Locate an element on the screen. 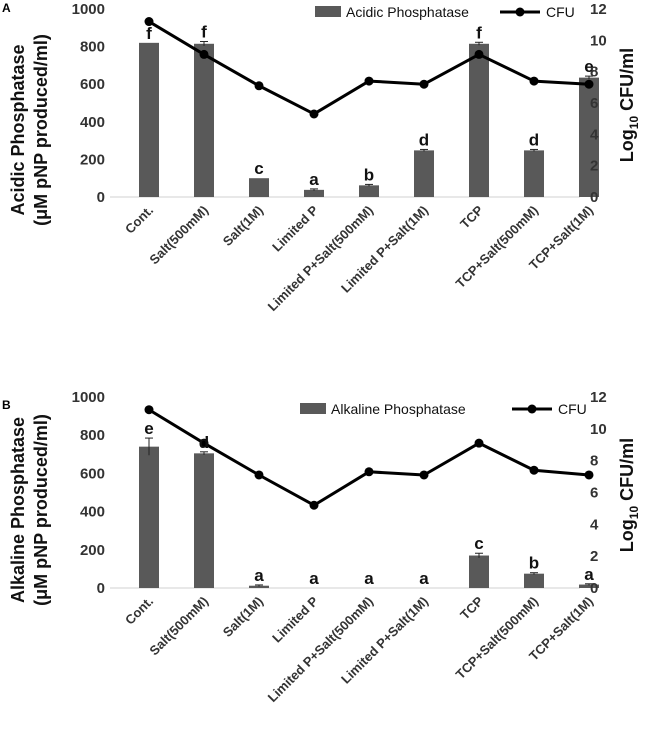 The width and height of the screenshot is (648, 739). sig-letter-2: d is located at coordinates (204, 442).